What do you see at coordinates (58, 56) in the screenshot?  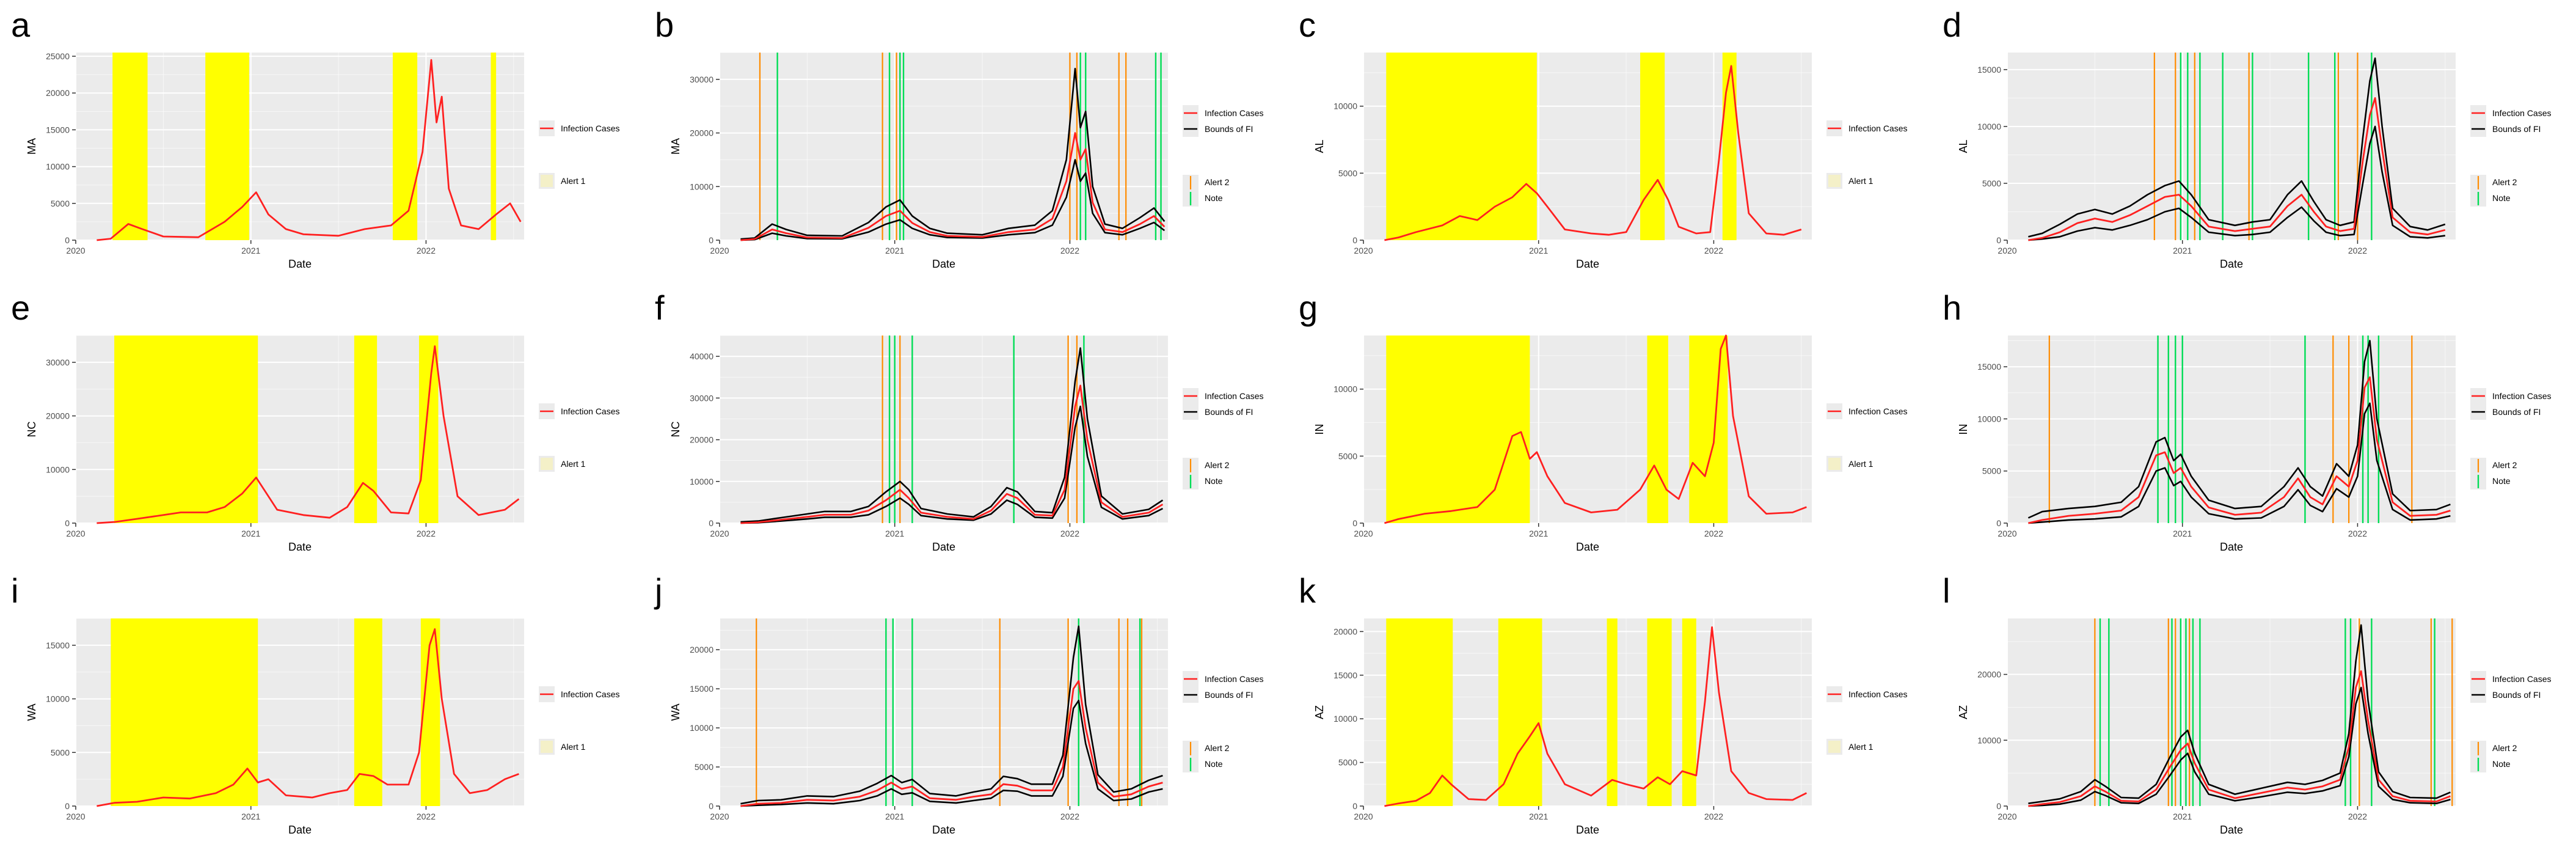 I see `y-tick-label: 25000` at bounding box center [58, 56].